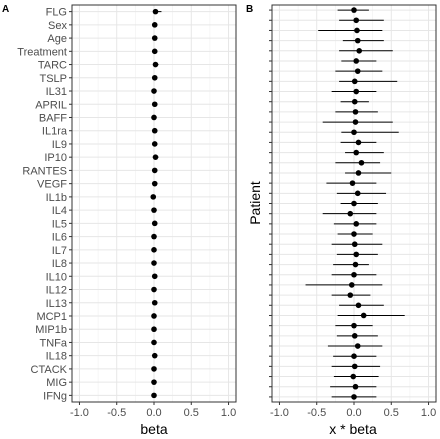 The image size is (440, 439). What do you see at coordinates (56, 92) in the screenshot?
I see `y-tick-label: IL31` at bounding box center [56, 92].